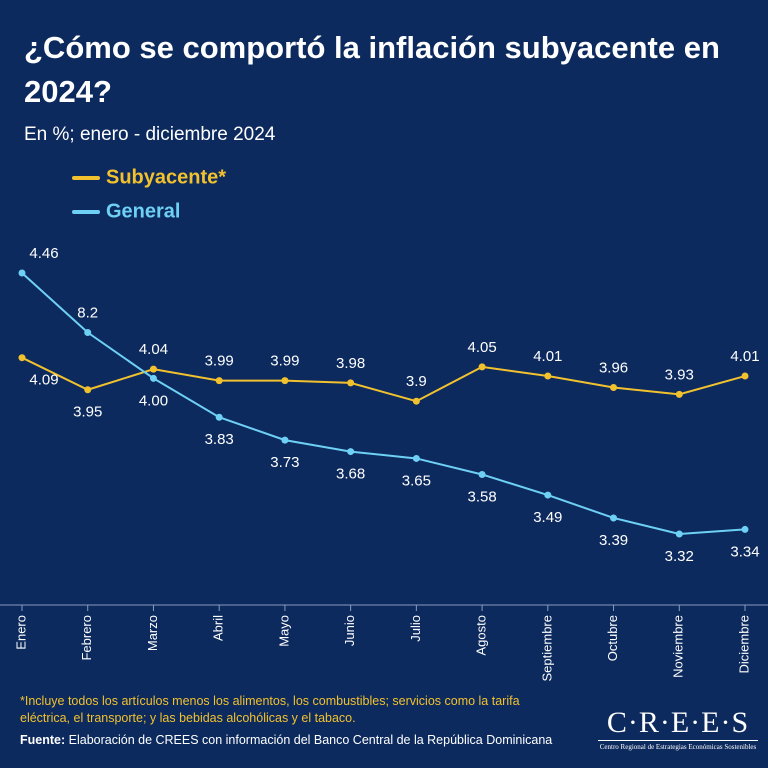  What do you see at coordinates (416, 381) in the screenshot?
I see `data-label: 3.9` at bounding box center [416, 381].